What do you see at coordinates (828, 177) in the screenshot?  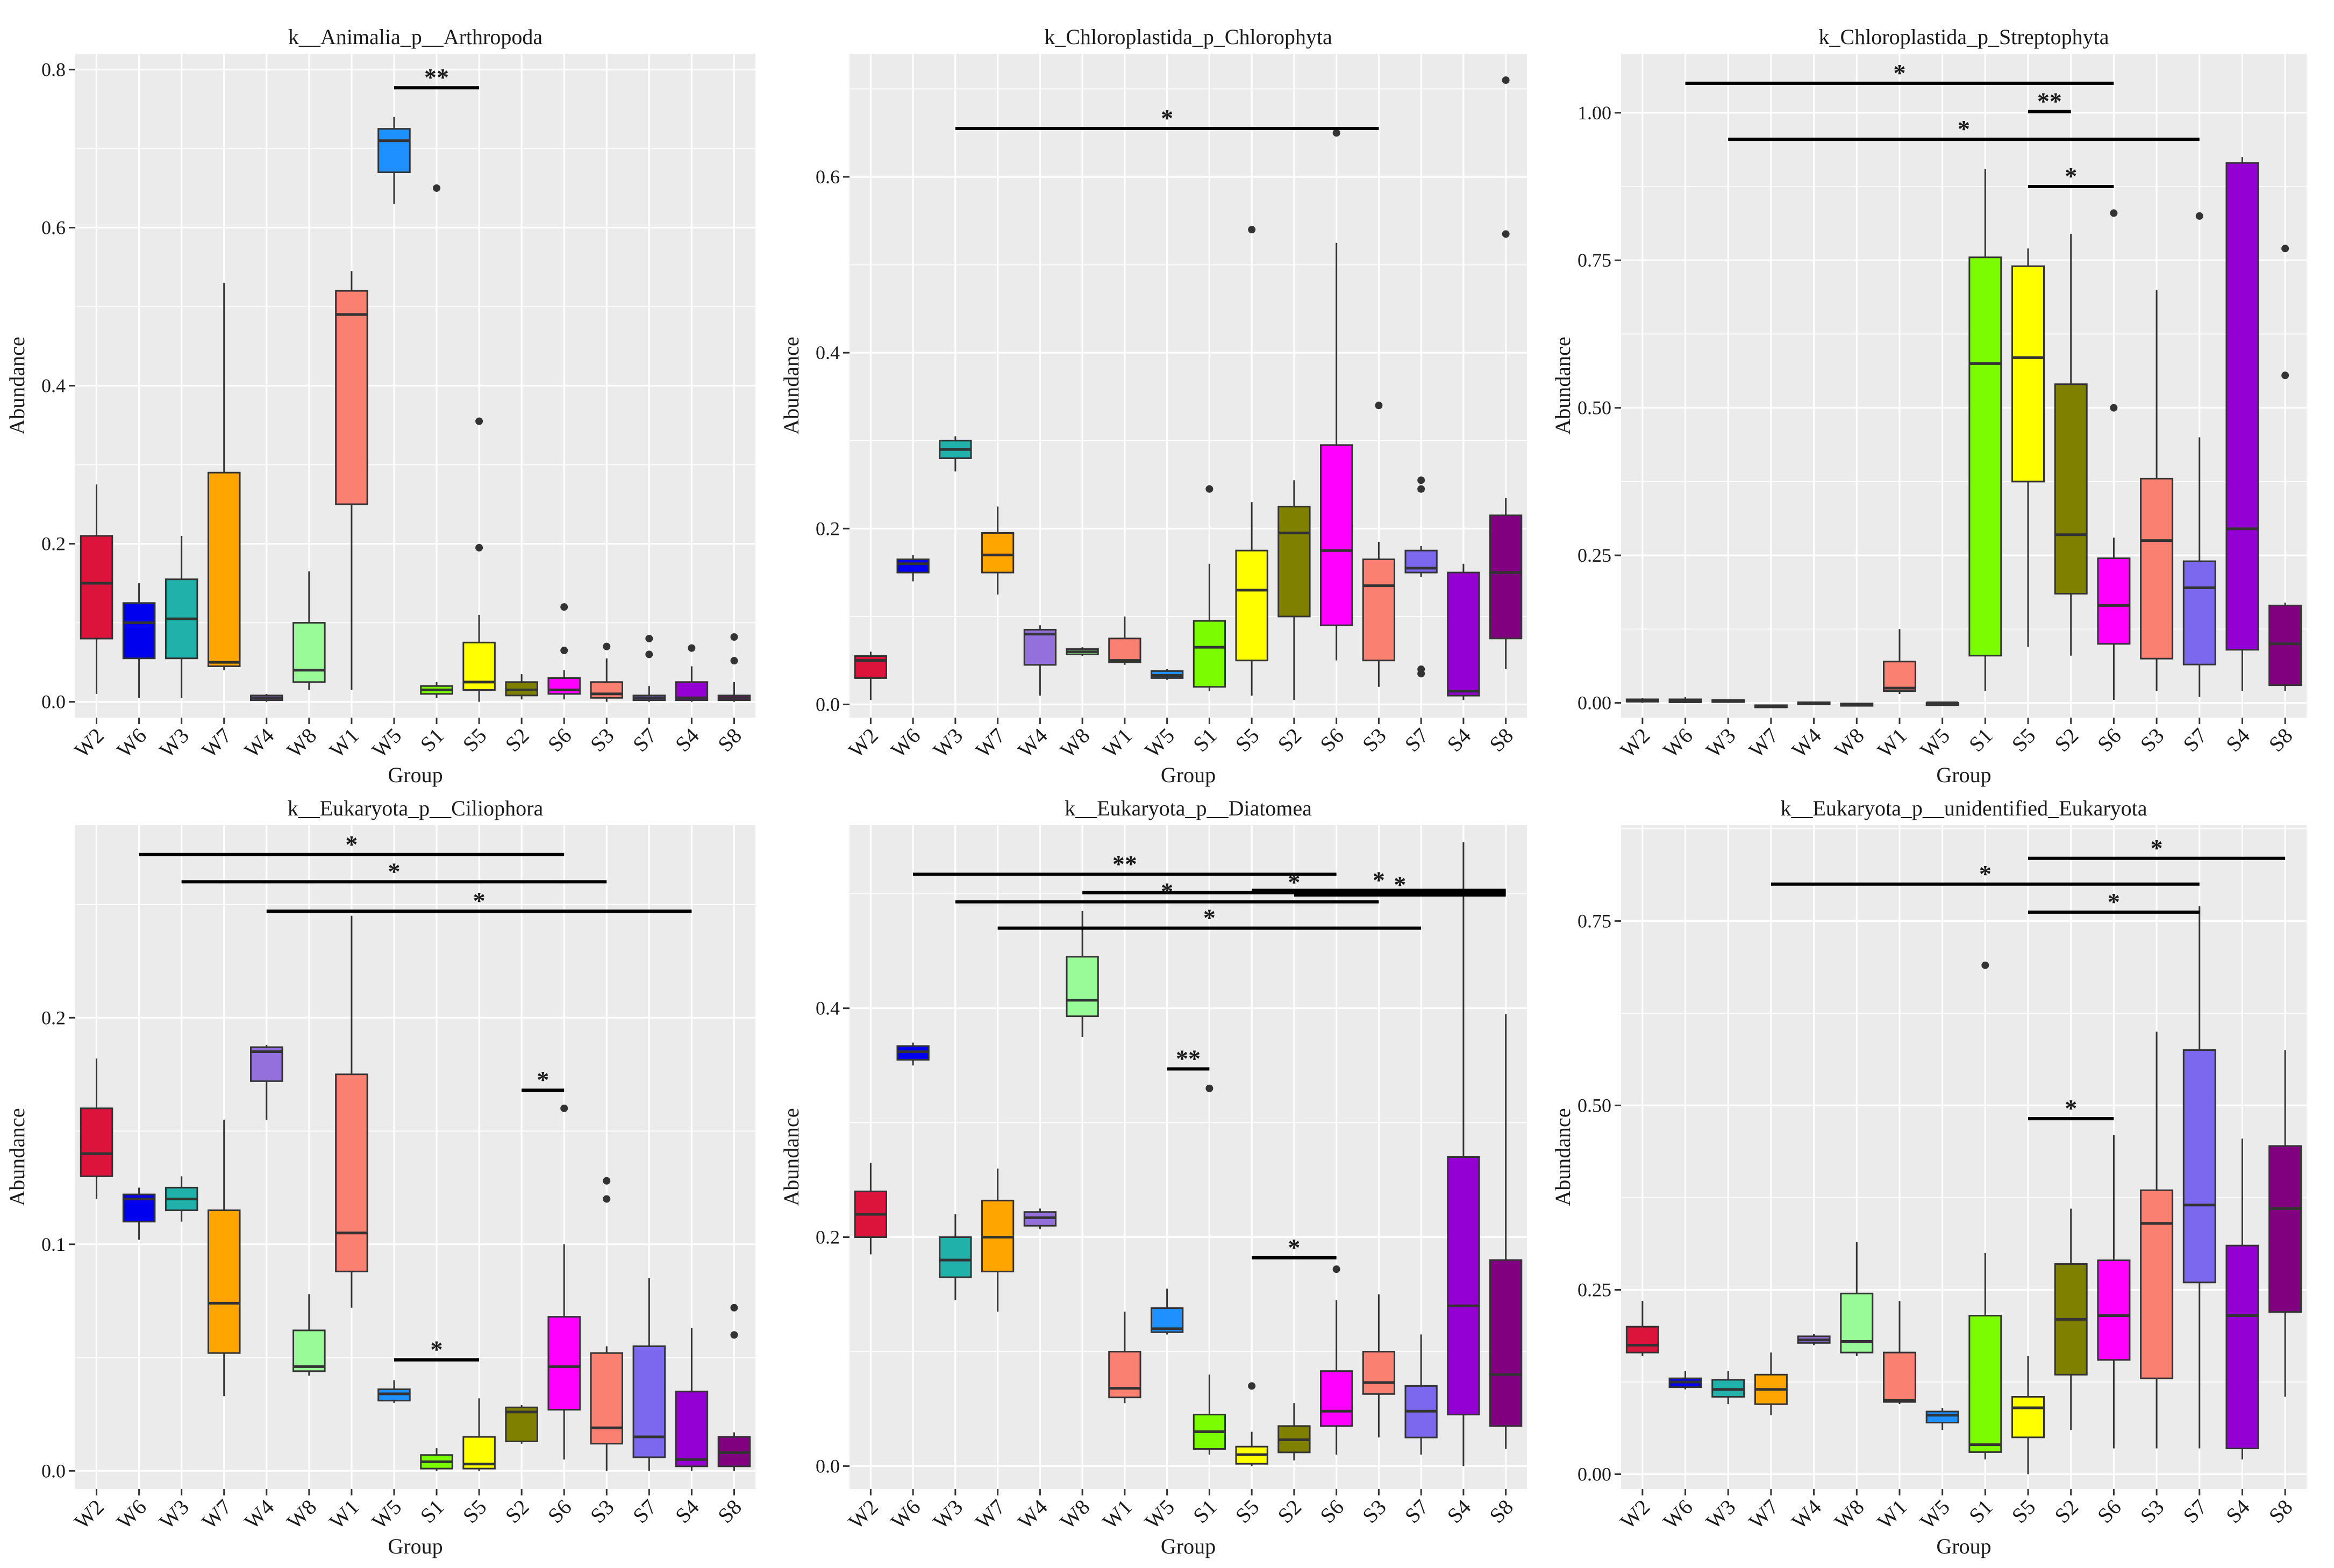 I see `y-tick-label: 0.6` at bounding box center [828, 177].